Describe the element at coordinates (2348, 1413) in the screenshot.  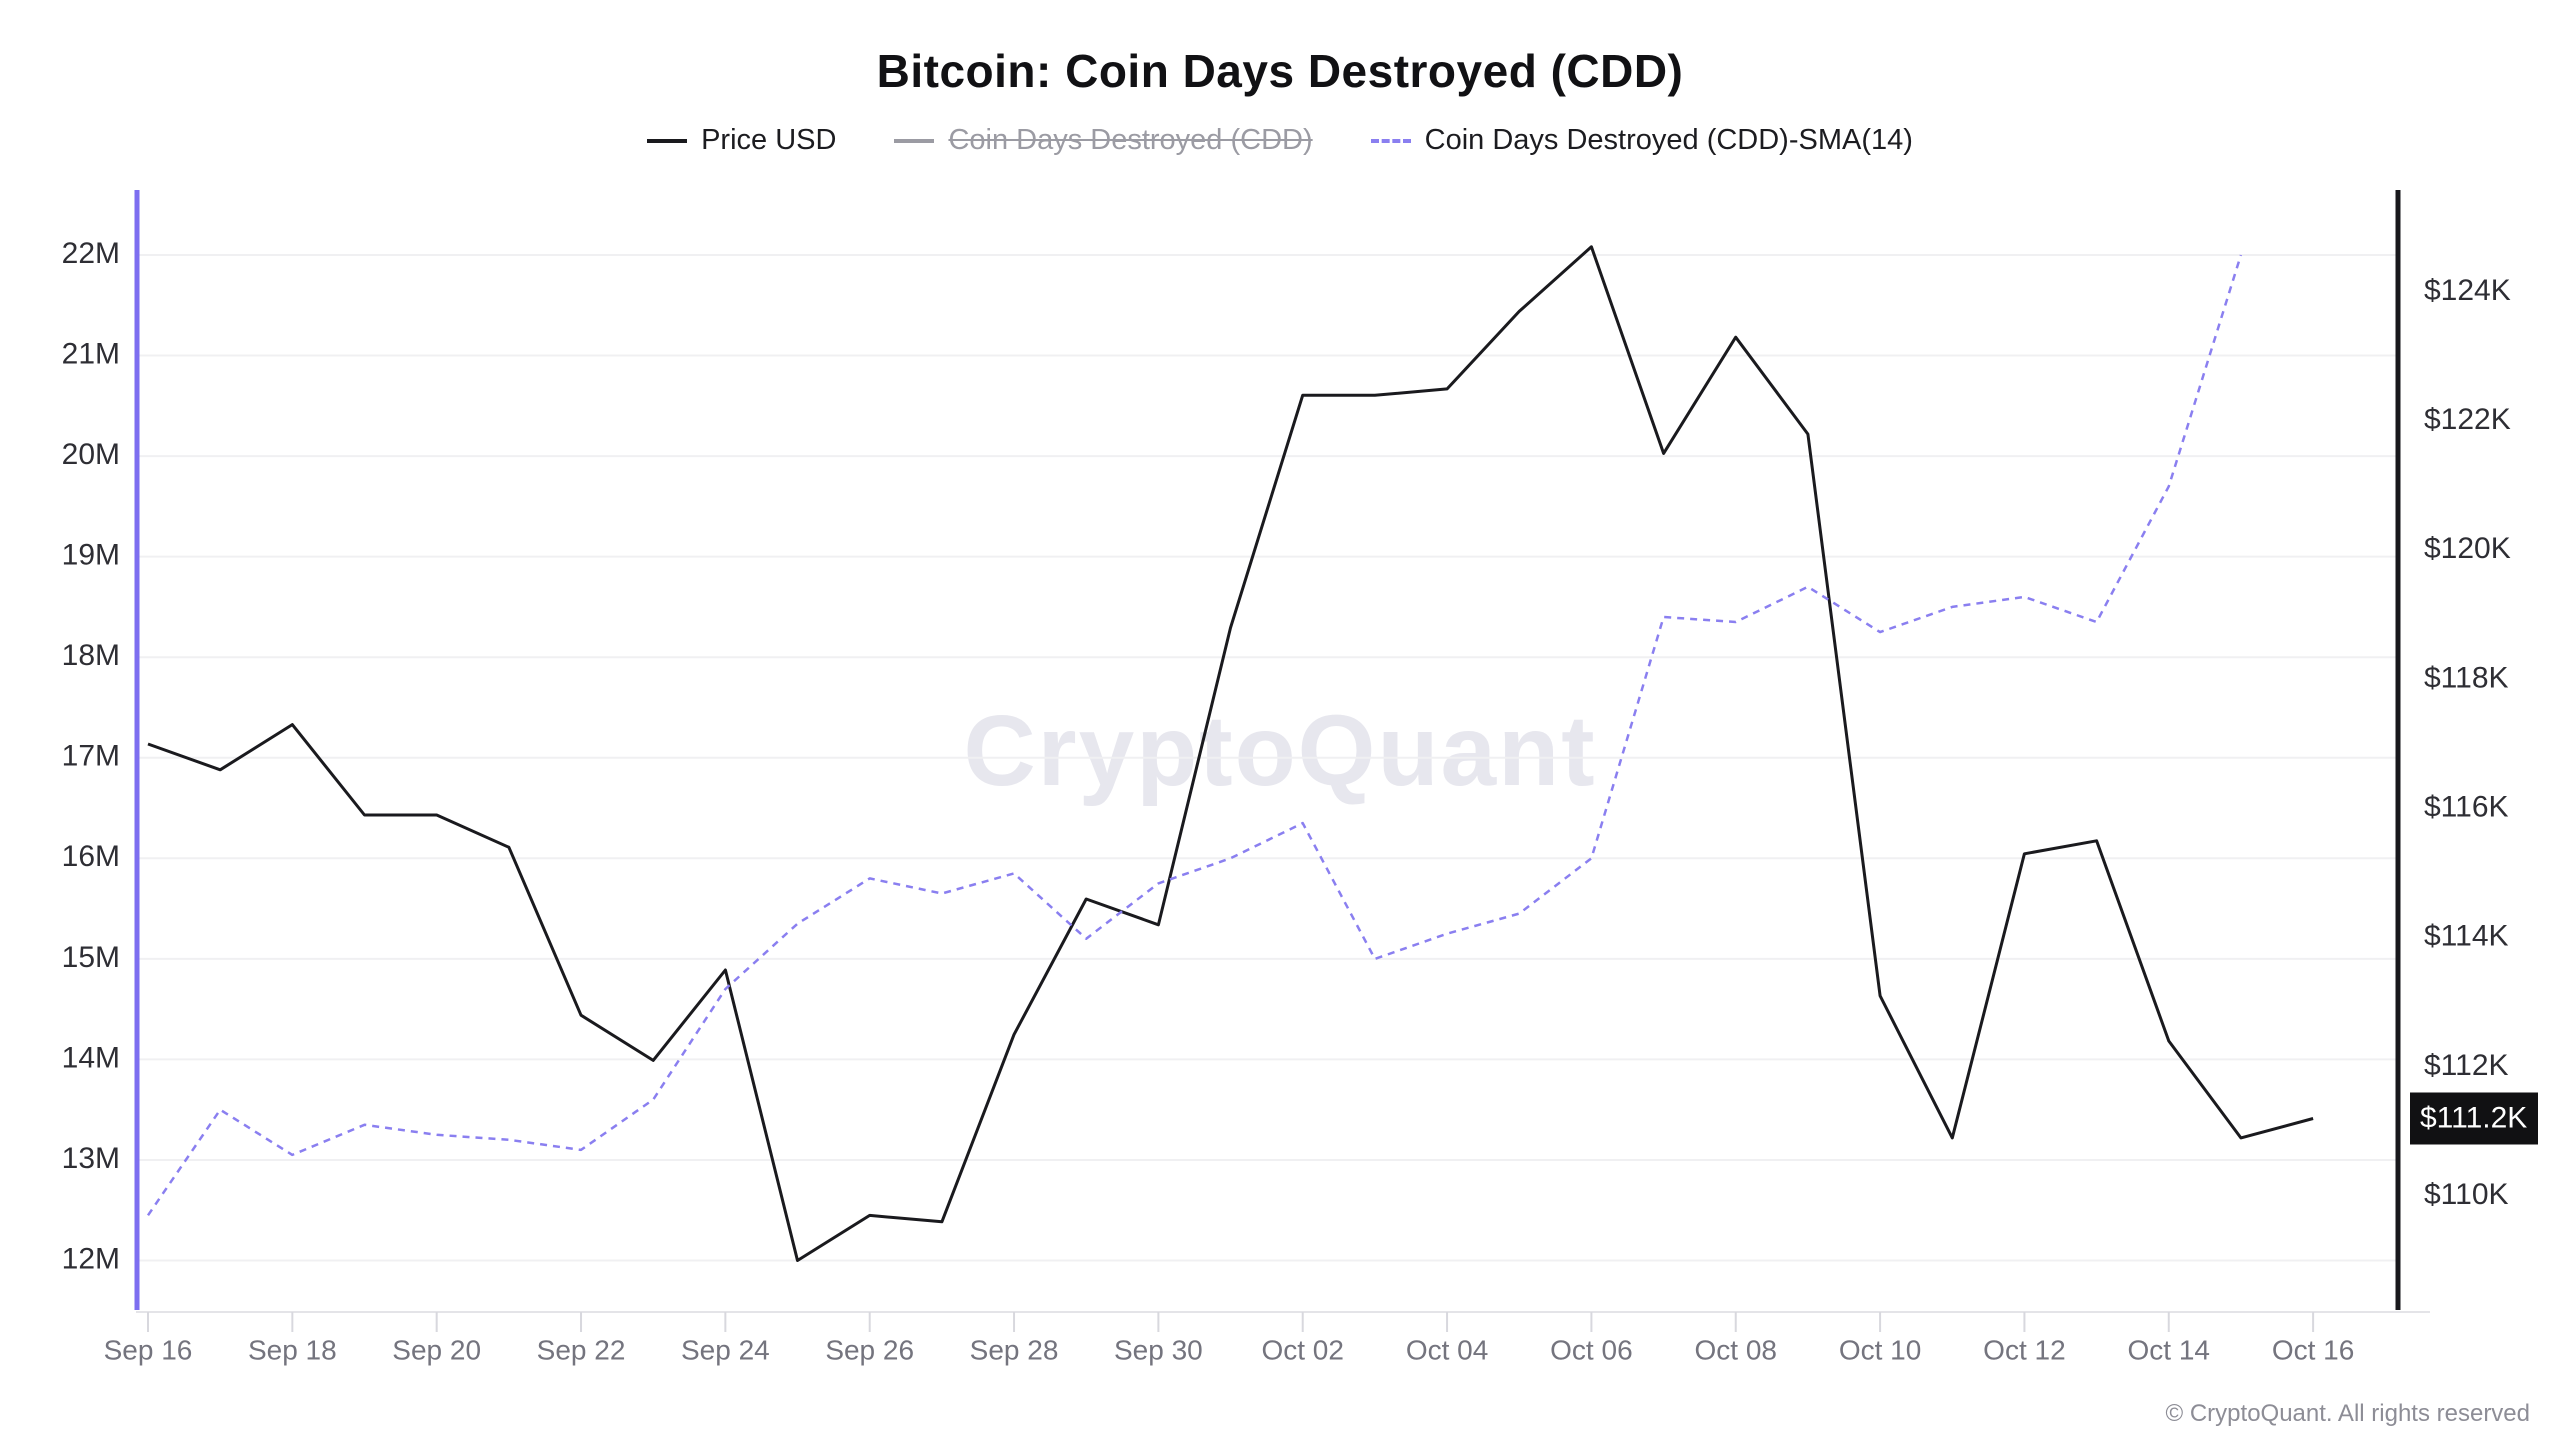
I see `copyright-text: © CryptoQuant. All rights reserved` at that location.